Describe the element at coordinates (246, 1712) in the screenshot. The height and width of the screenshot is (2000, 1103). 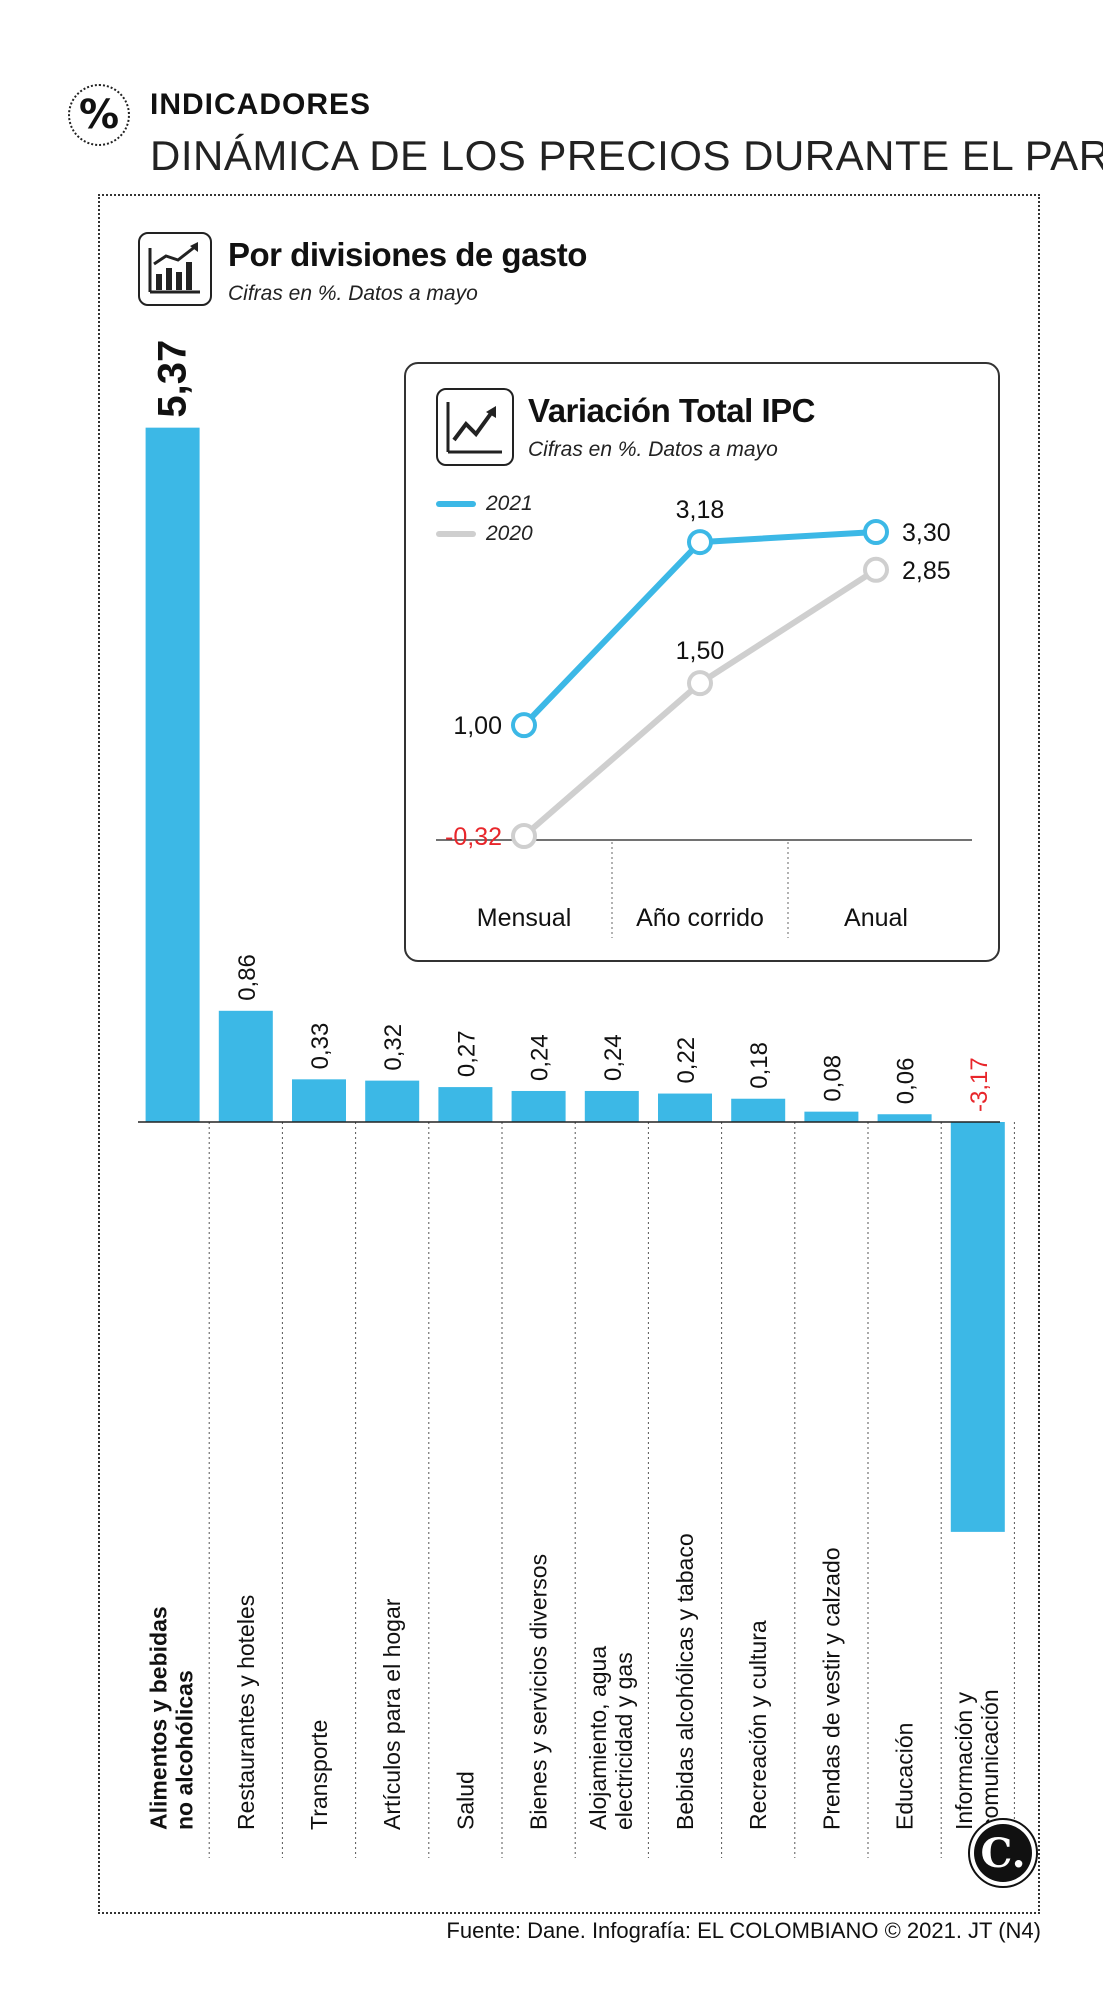
I see `category-label: Restaurantes y hoteles` at that location.